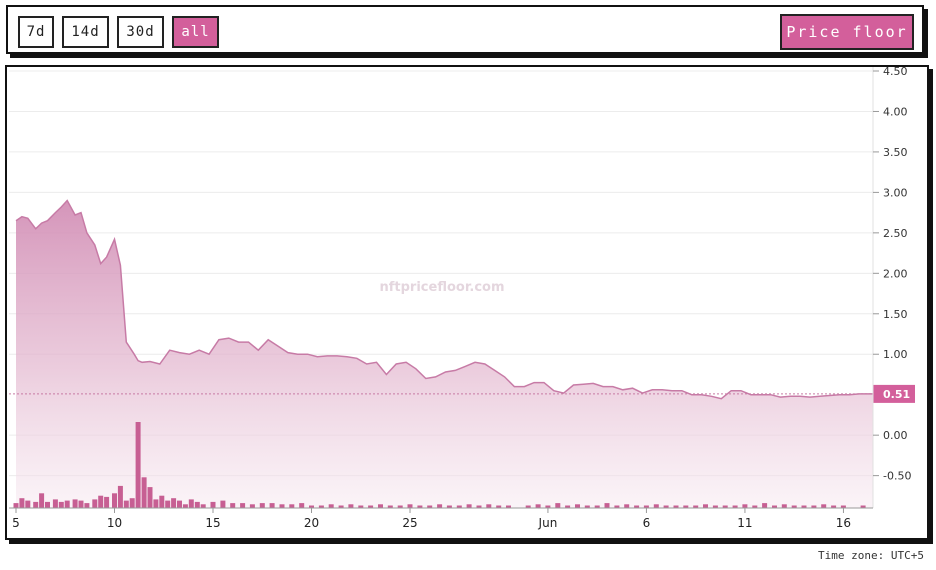 The height and width of the screenshot is (570, 936). What do you see at coordinates (843, 523) in the screenshot?
I see `x-tick-label: 16` at bounding box center [843, 523].